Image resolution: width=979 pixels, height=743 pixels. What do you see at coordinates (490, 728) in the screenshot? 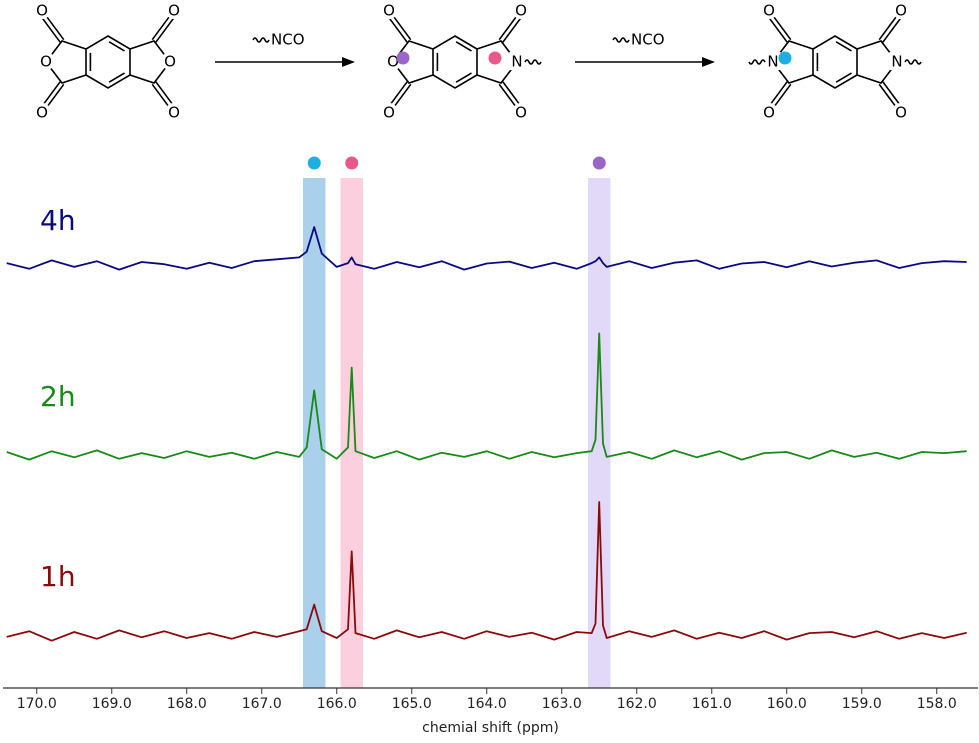
I see `x-axis-label: chemial shift (ppm)` at bounding box center [490, 728].